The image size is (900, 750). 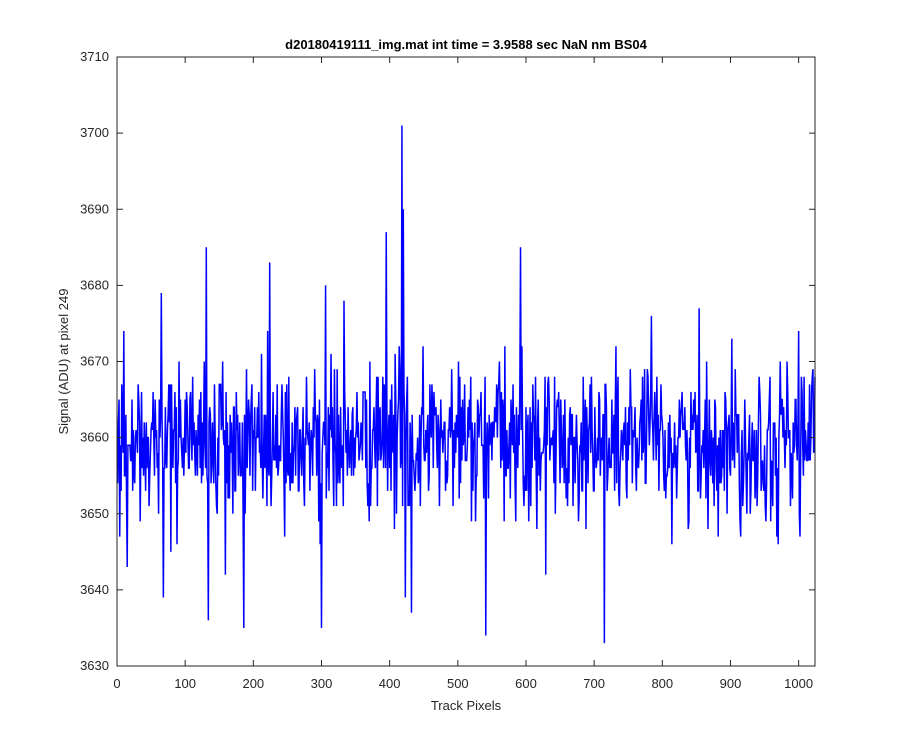 I want to click on y-tick-label: 3700, so click(x=94, y=132).